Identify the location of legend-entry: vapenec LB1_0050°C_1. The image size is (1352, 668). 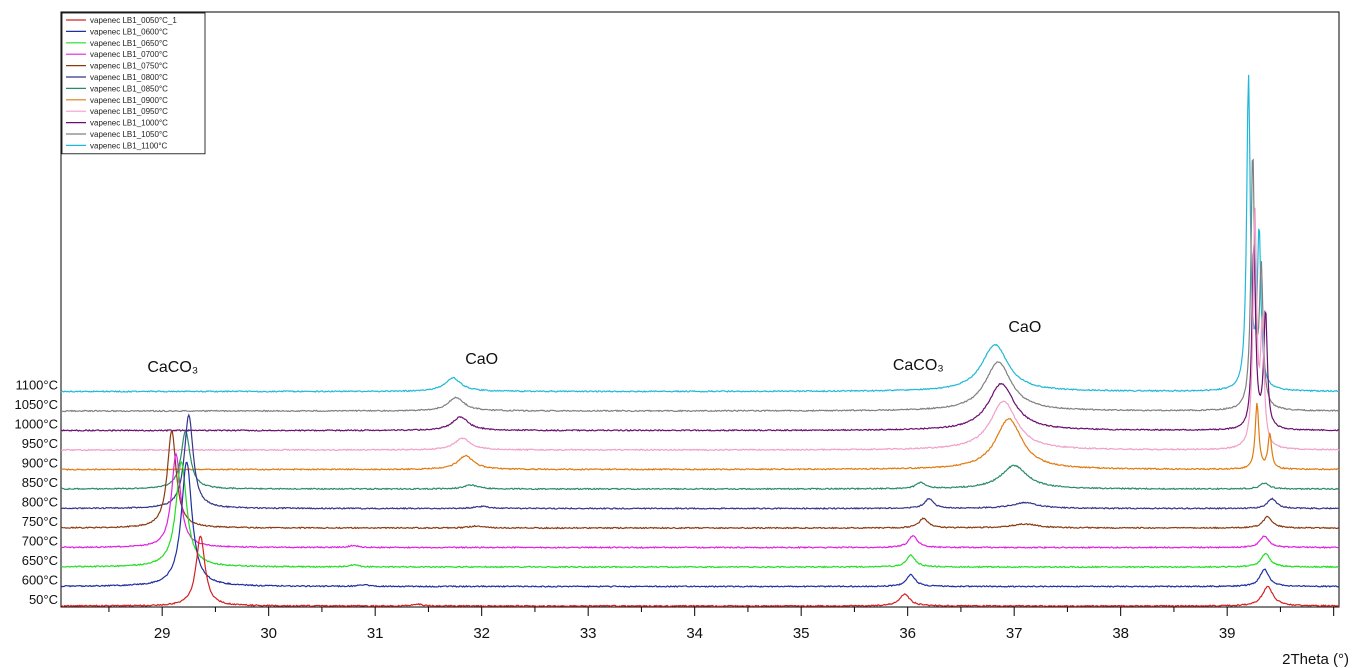
(133, 20).